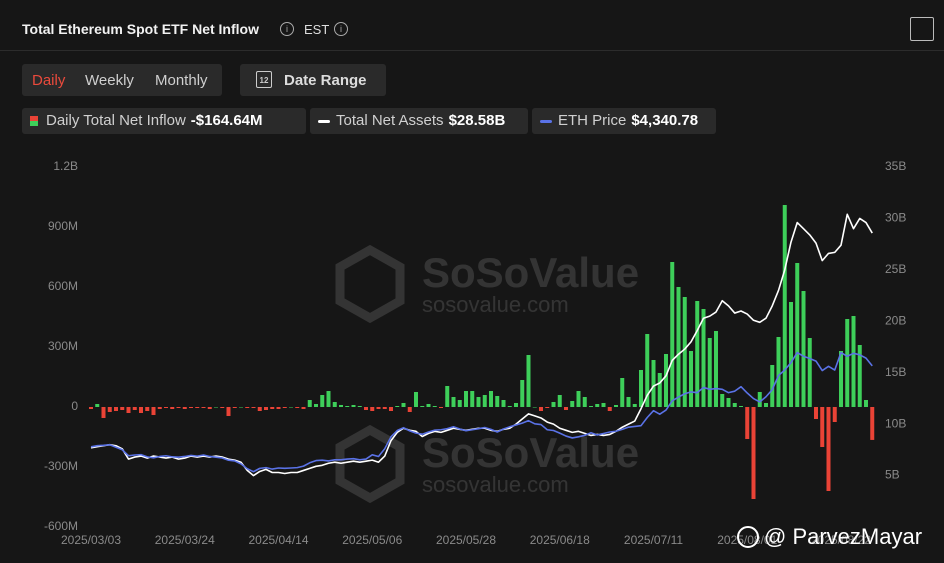 This screenshot has height=563, width=944. I want to click on x-tick-label: 2025/05/28, so click(466, 540).